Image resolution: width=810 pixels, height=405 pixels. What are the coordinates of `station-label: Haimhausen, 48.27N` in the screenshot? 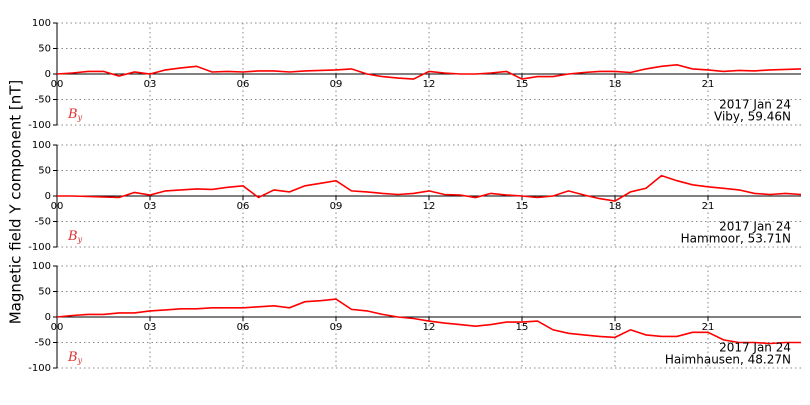 It's located at (728, 360).